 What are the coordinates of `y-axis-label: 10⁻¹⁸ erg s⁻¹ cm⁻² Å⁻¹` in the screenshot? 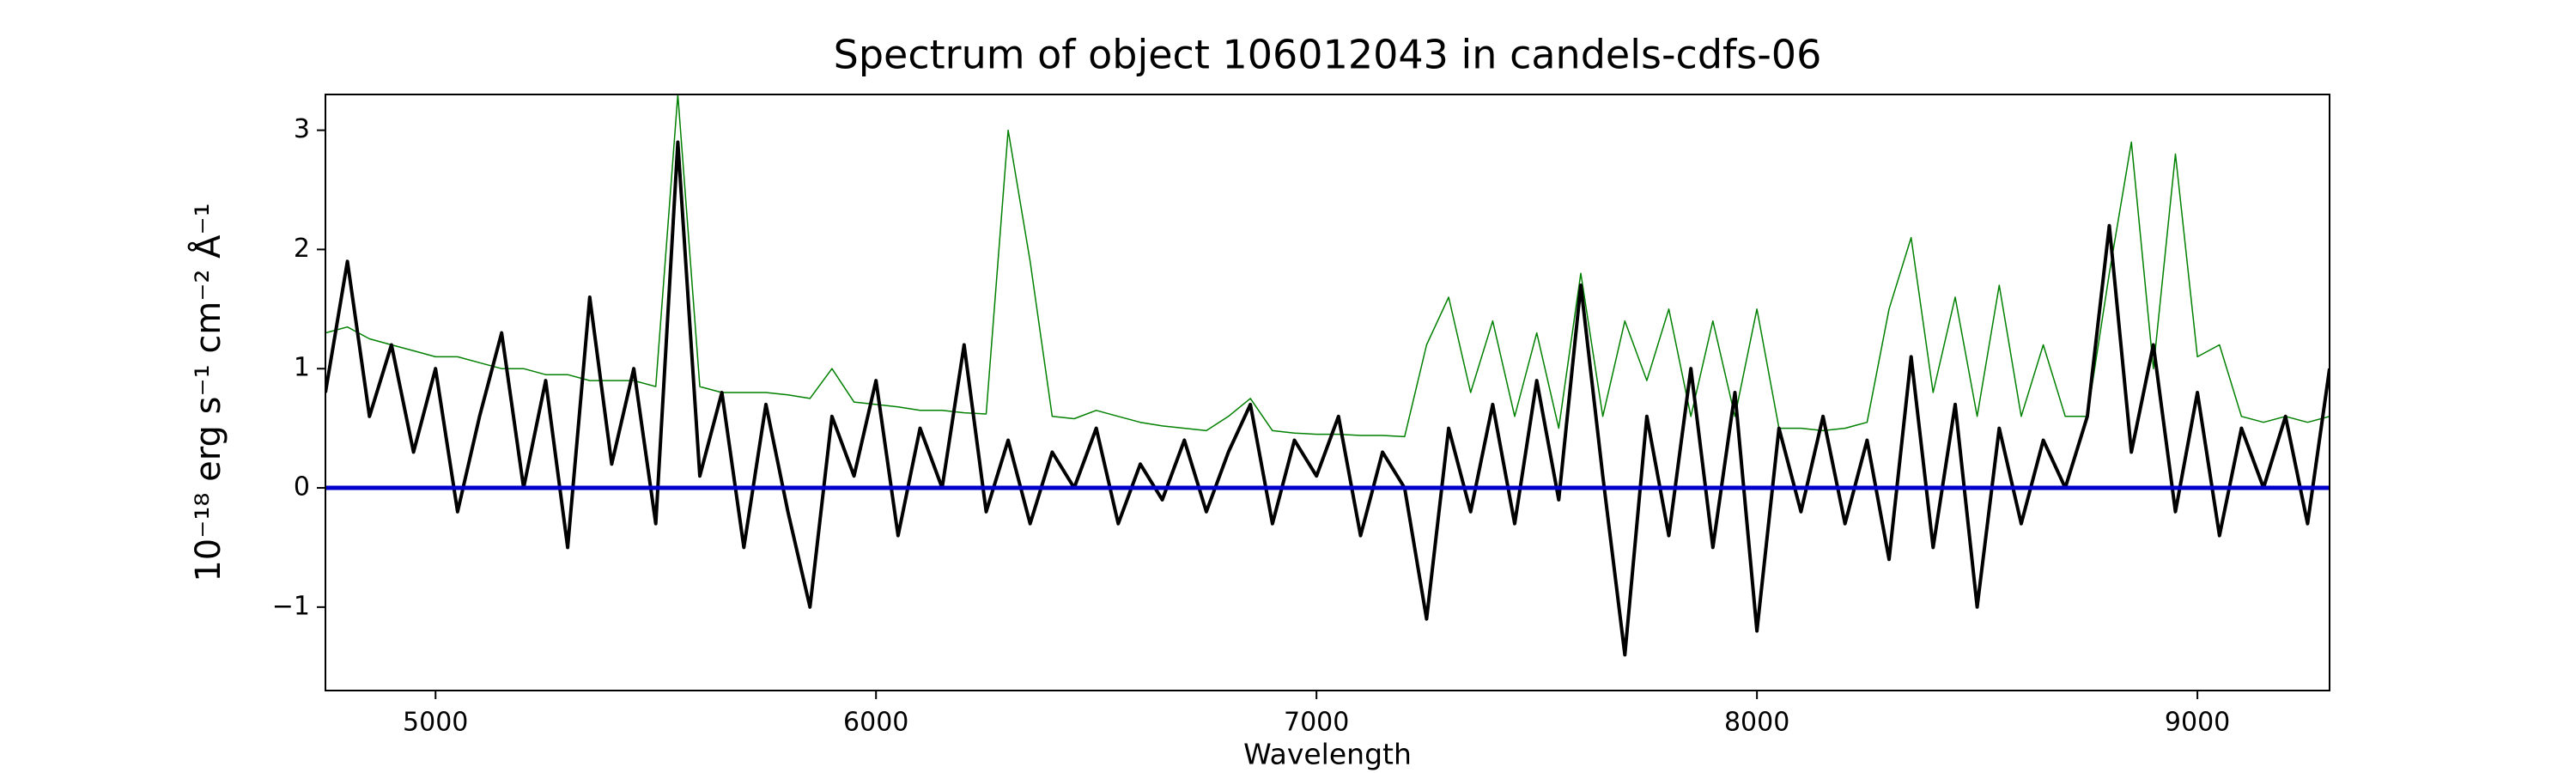 It's located at (207, 392).